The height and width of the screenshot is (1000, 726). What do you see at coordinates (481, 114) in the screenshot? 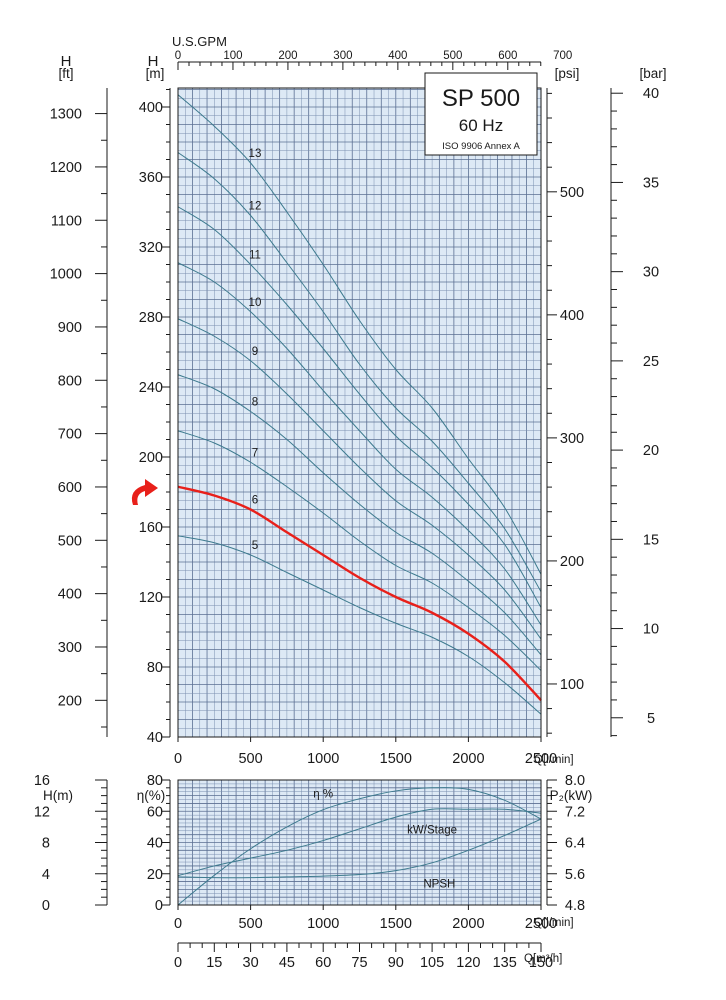
I see `title-box: SP 500 60 Hz ISO 9906 Annex A` at bounding box center [481, 114].